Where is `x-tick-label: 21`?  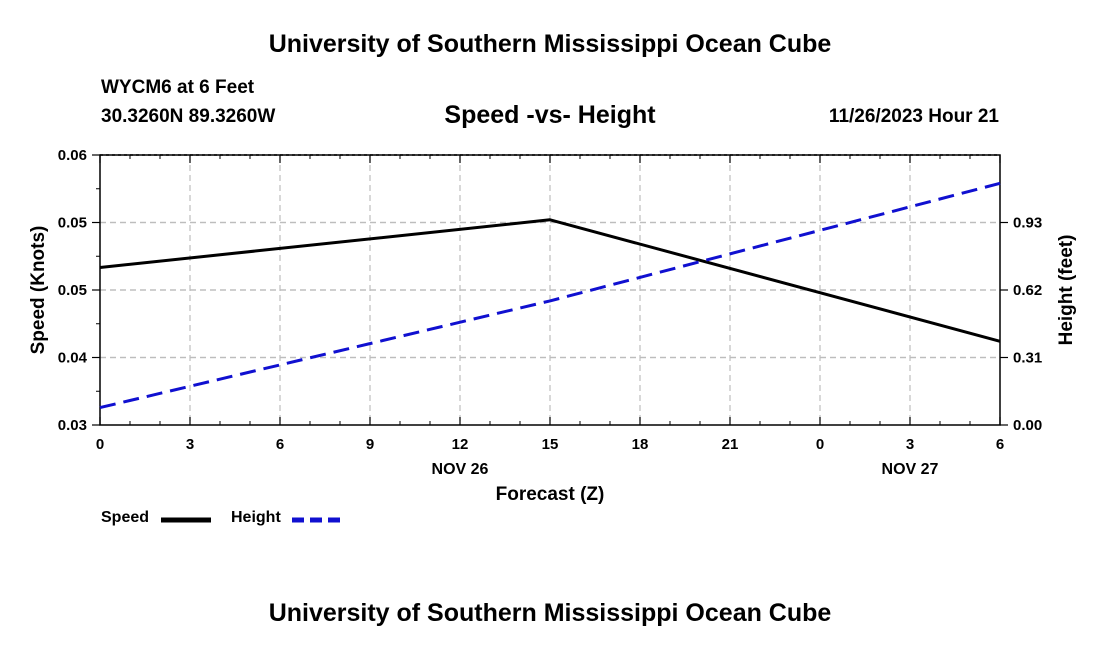
x-tick-label: 21 is located at coordinates (730, 444).